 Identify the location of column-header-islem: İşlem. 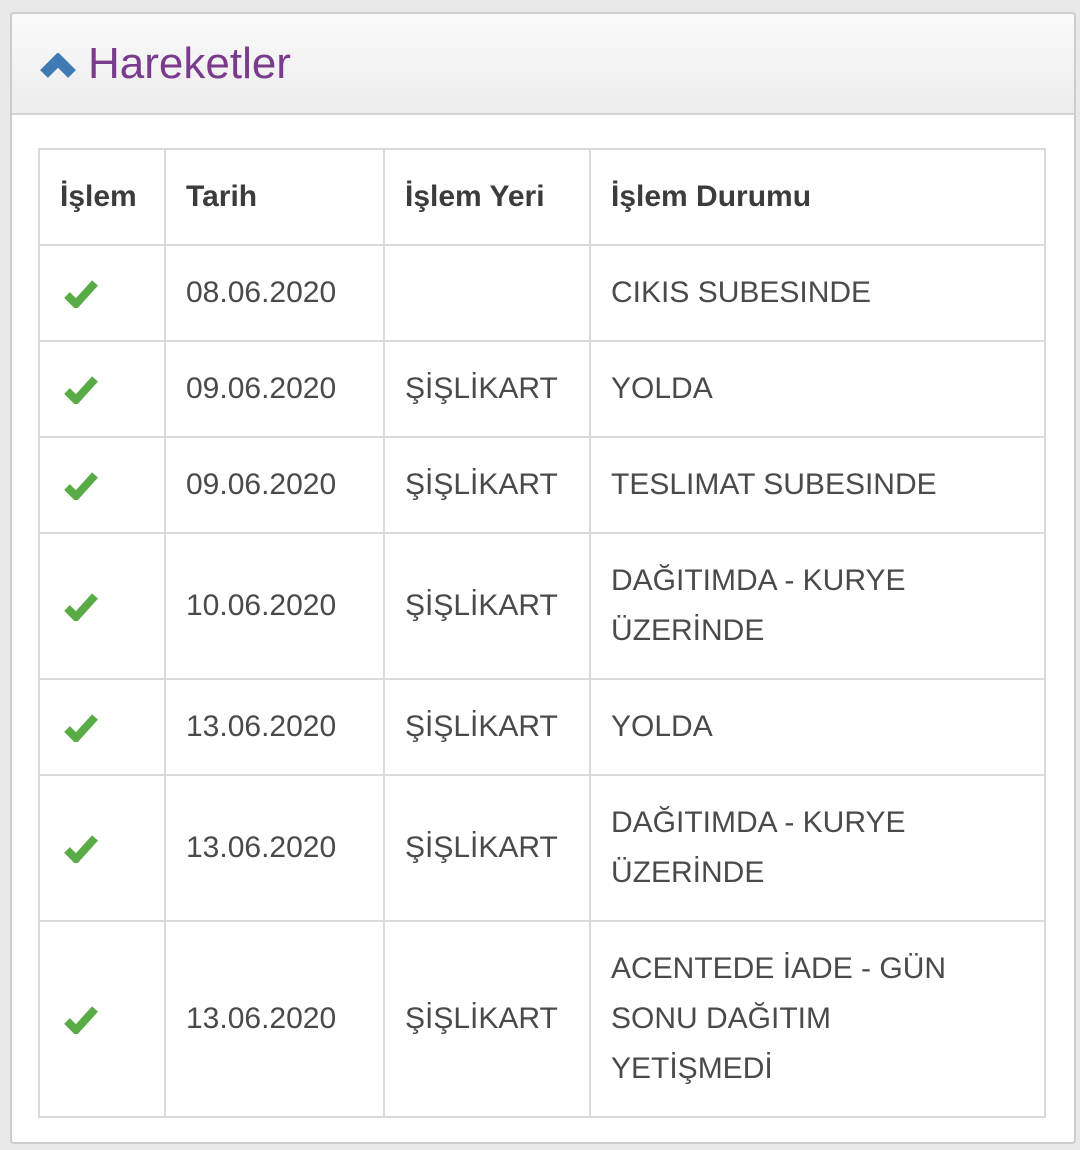
(102, 197).